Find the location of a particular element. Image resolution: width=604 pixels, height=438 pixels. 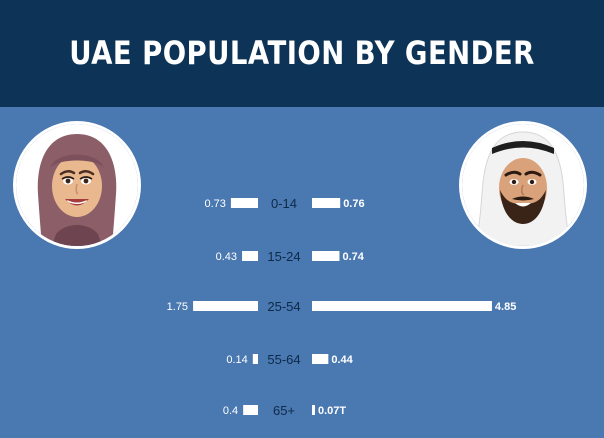

age-group-label: 55-64 is located at coordinates (283, 359).